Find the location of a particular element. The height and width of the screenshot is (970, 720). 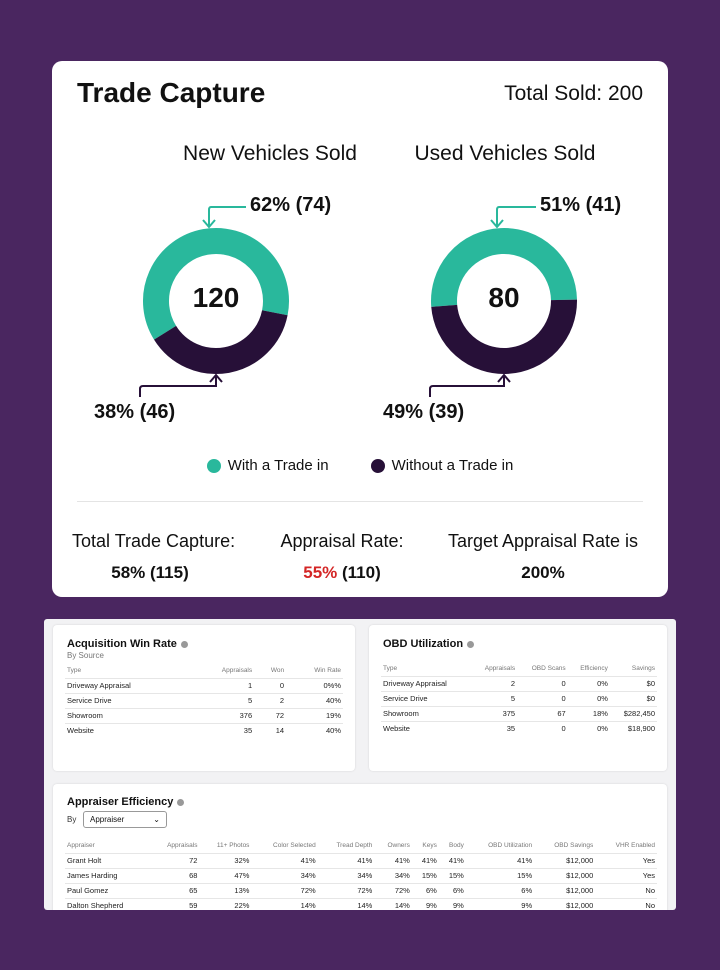

total-trade-capture-value: 58% (115) is located at coordinates (150, 572).